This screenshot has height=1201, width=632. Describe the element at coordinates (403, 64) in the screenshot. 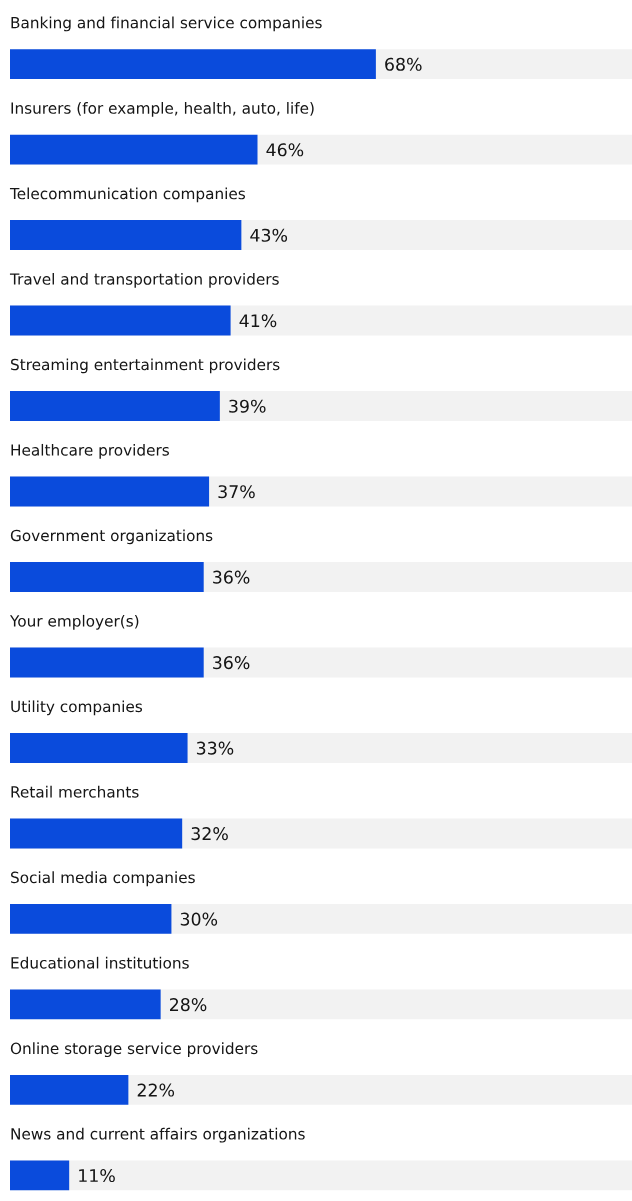

I see `data-label: 68%` at that location.